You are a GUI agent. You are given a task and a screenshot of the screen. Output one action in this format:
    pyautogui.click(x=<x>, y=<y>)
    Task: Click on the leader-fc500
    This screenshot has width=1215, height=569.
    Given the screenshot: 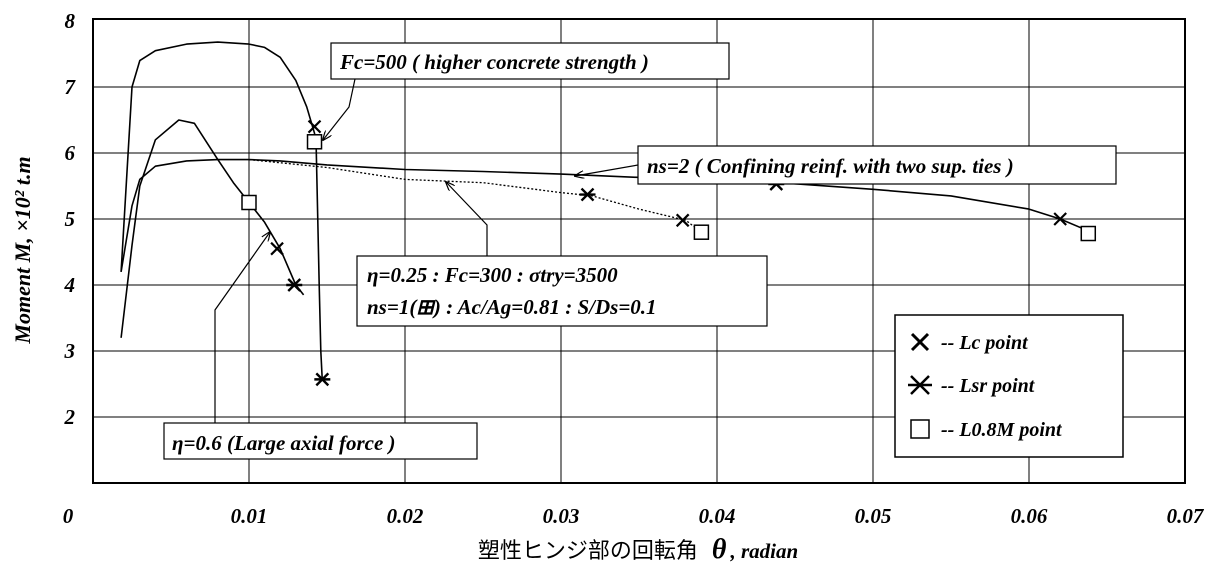 What is the action you would take?
    pyautogui.click(x=339, y=109)
    